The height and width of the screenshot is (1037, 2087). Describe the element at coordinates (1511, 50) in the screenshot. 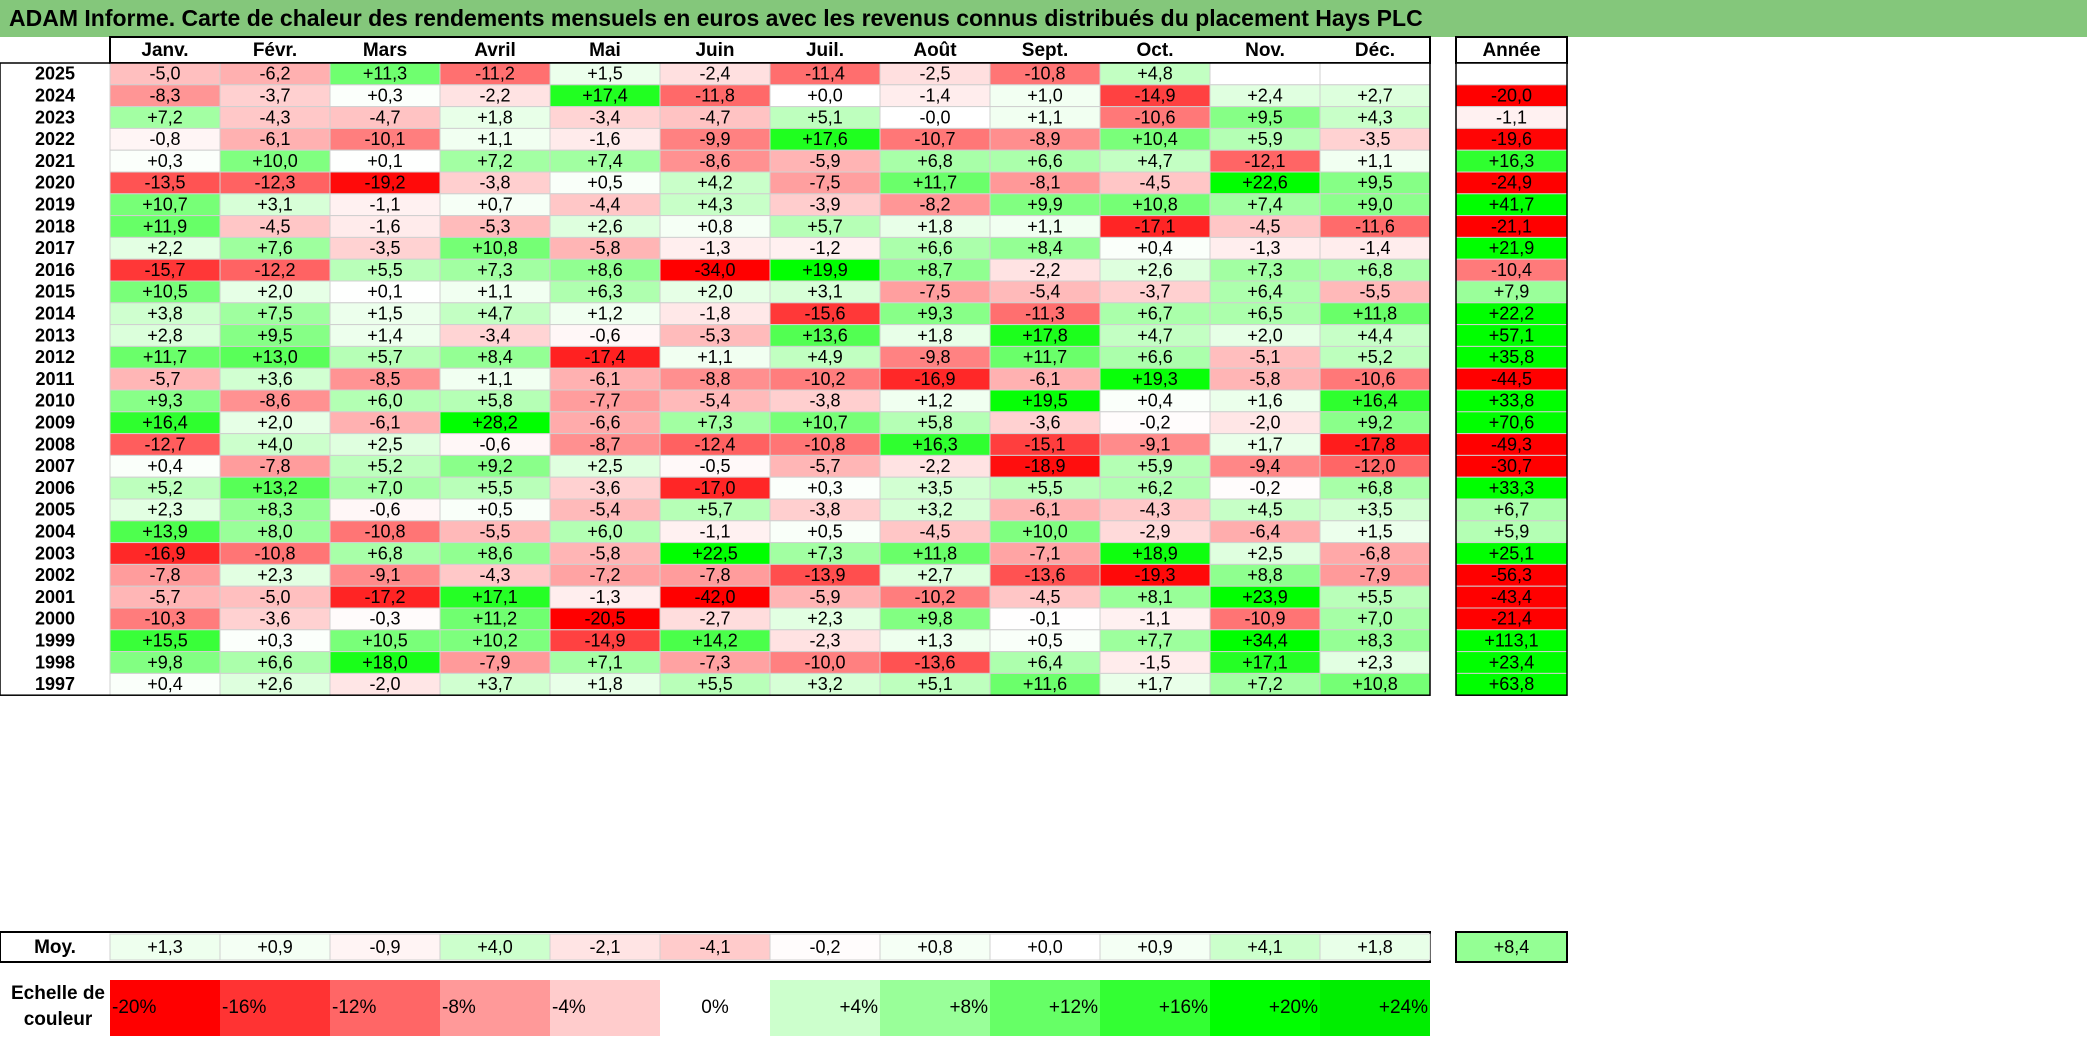

I see `year-header: Année` at that location.